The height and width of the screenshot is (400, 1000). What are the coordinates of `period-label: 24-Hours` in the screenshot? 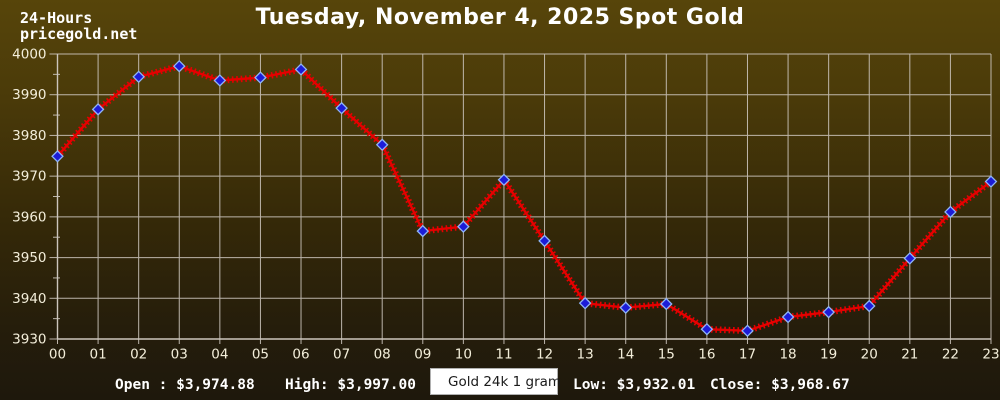 It's located at (56, 18).